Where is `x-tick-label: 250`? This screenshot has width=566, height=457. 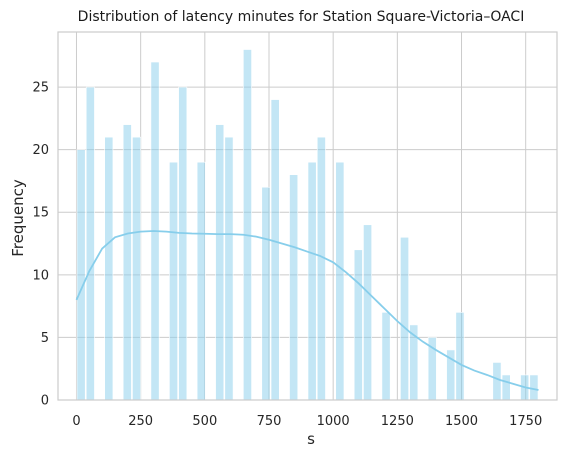 x-tick-label: 250 is located at coordinates (140, 421).